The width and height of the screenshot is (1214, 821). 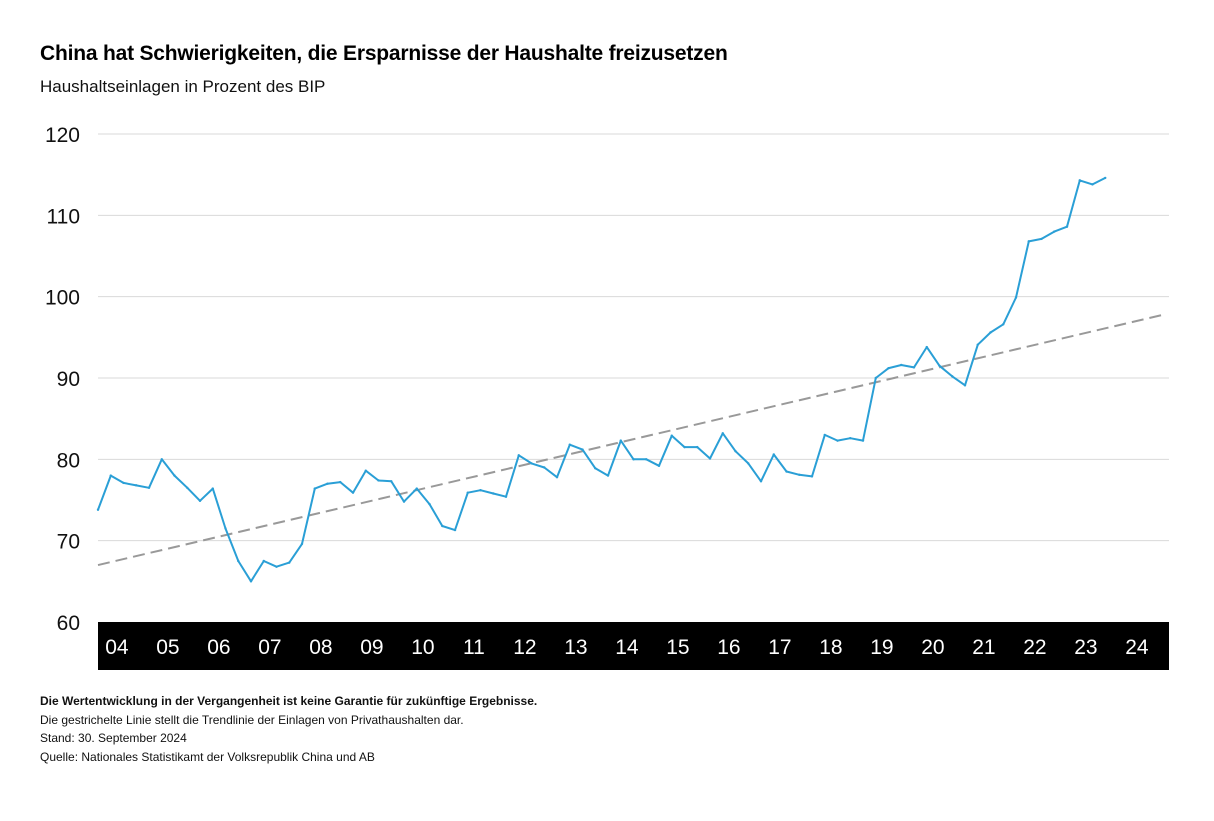 I want to click on y-tick-label-110: 110, so click(x=63, y=216).